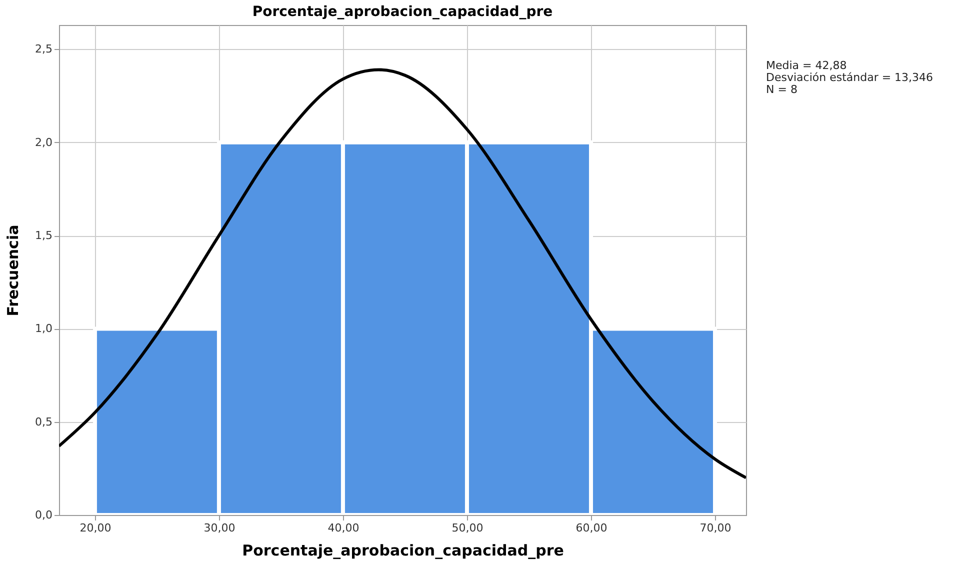  Describe the element at coordinates (344, 528) in the screenshot. I see `x-tick-label: 40,00` at that location.